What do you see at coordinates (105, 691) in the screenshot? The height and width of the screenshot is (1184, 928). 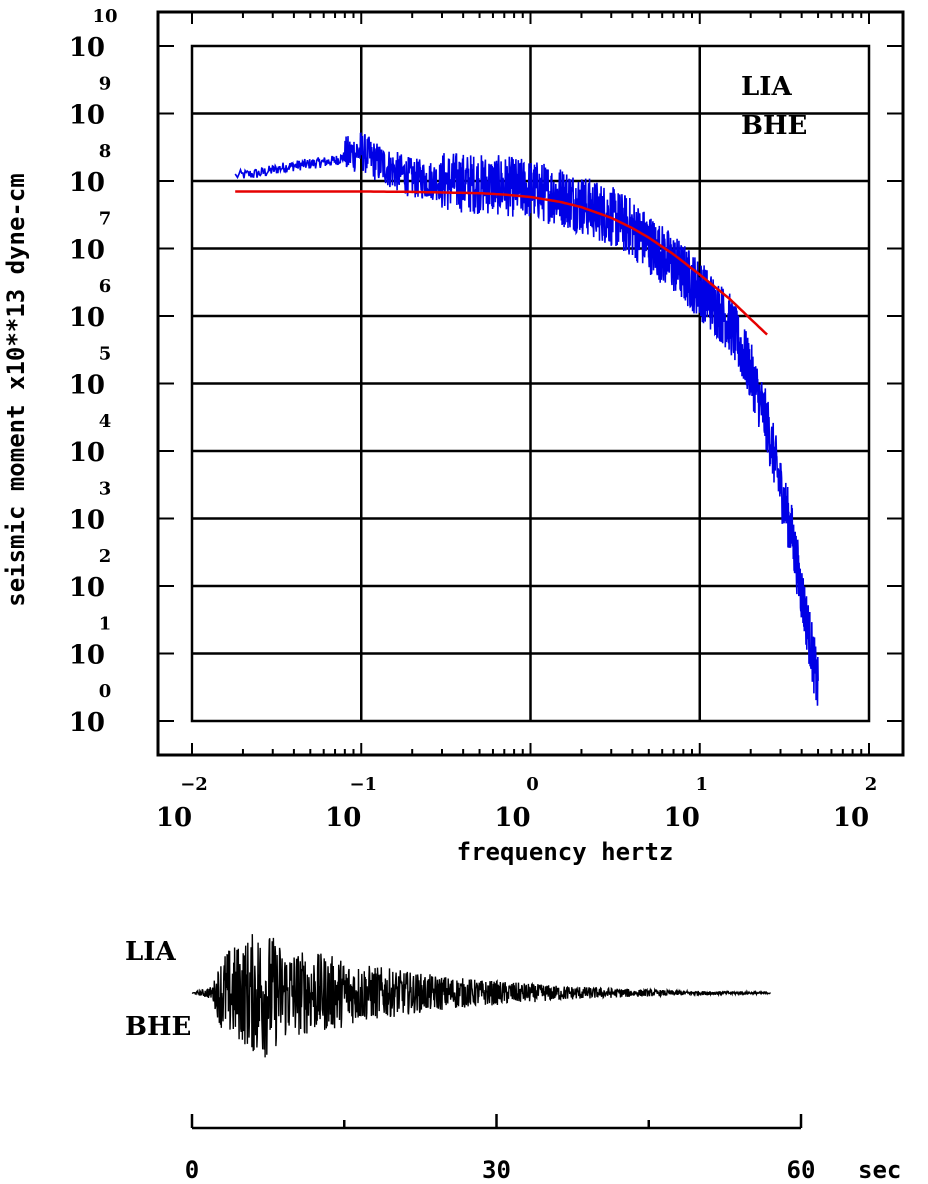 I see `y-tick-label-exponent: 0` at bounding box center [105, 691].